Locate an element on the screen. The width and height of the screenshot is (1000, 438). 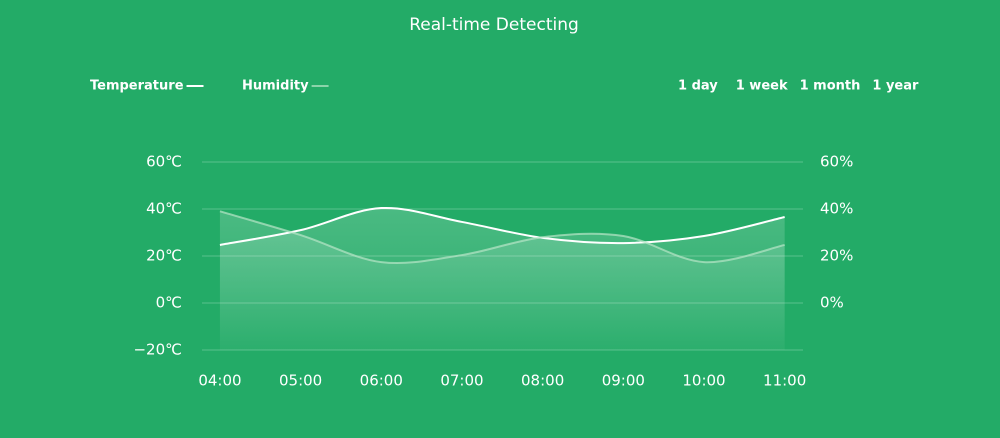
range-option: 1 month is located at coordinates (830, 86).